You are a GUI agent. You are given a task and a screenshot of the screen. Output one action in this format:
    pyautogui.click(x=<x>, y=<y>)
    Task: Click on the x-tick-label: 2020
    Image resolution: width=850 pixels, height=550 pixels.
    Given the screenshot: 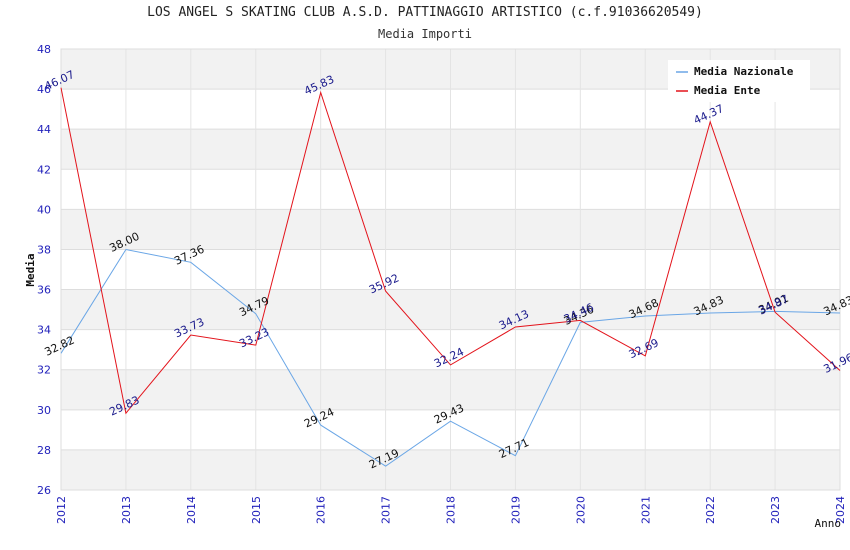 What is the action you would take?
    pyautogui.click(x=580, y=510)
    